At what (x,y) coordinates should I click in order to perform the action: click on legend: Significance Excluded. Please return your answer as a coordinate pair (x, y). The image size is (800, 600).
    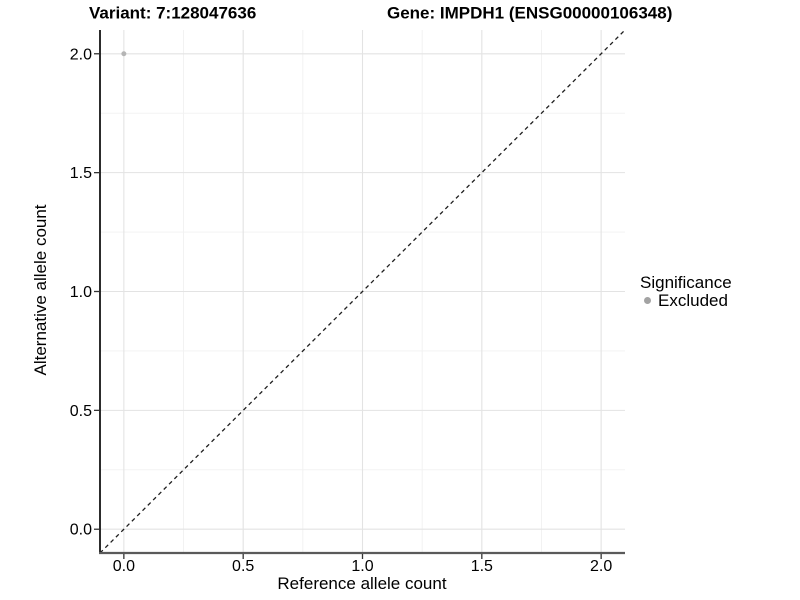
    Looking at the image, I should click on (686, 291).